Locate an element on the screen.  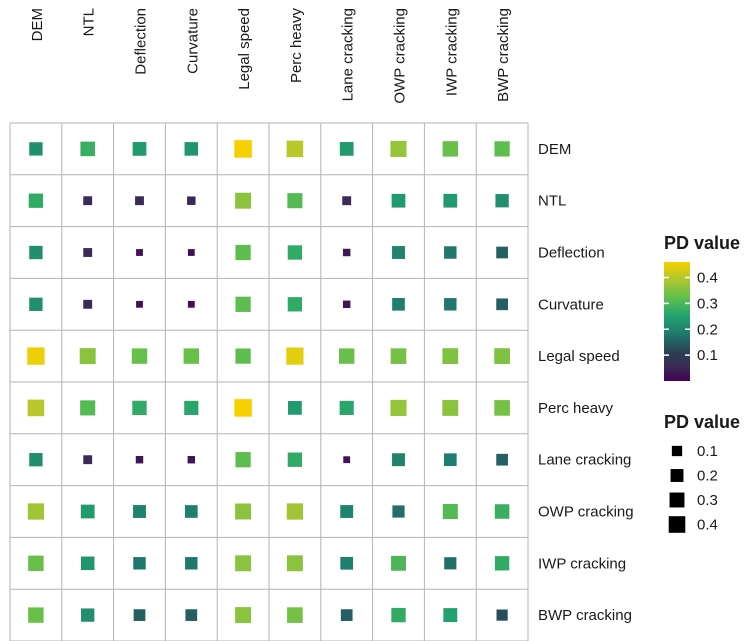
color-tick-label: 0.4 is located at coordinates (707, 278).